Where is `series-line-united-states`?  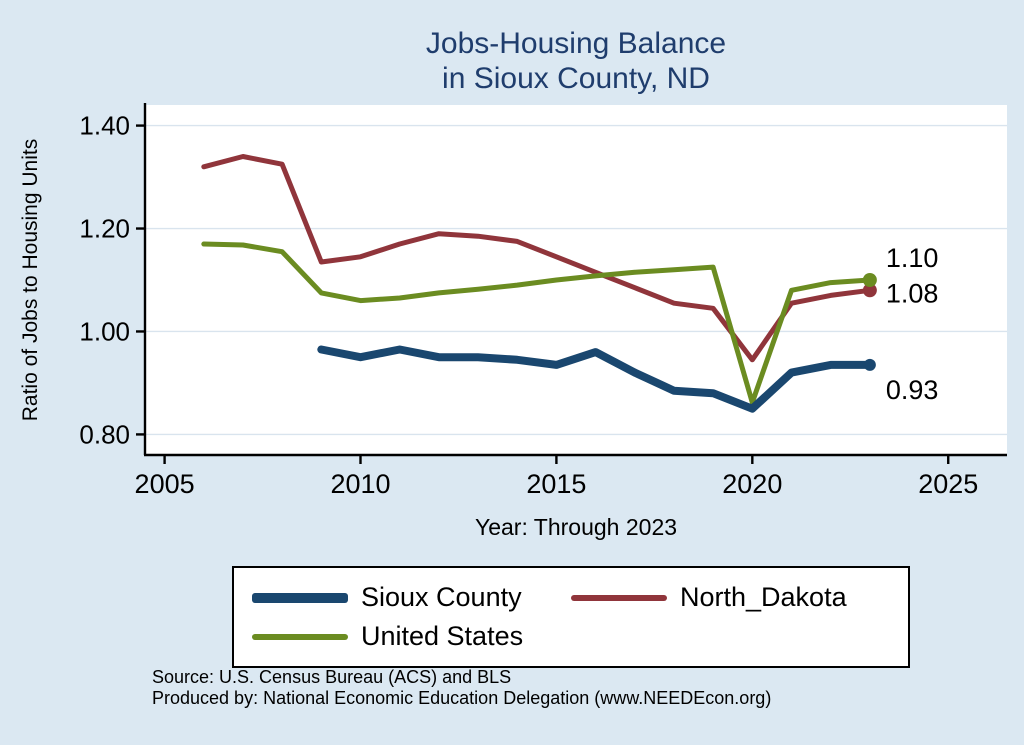 series-line-united-states is located at coordinates (537, 323).